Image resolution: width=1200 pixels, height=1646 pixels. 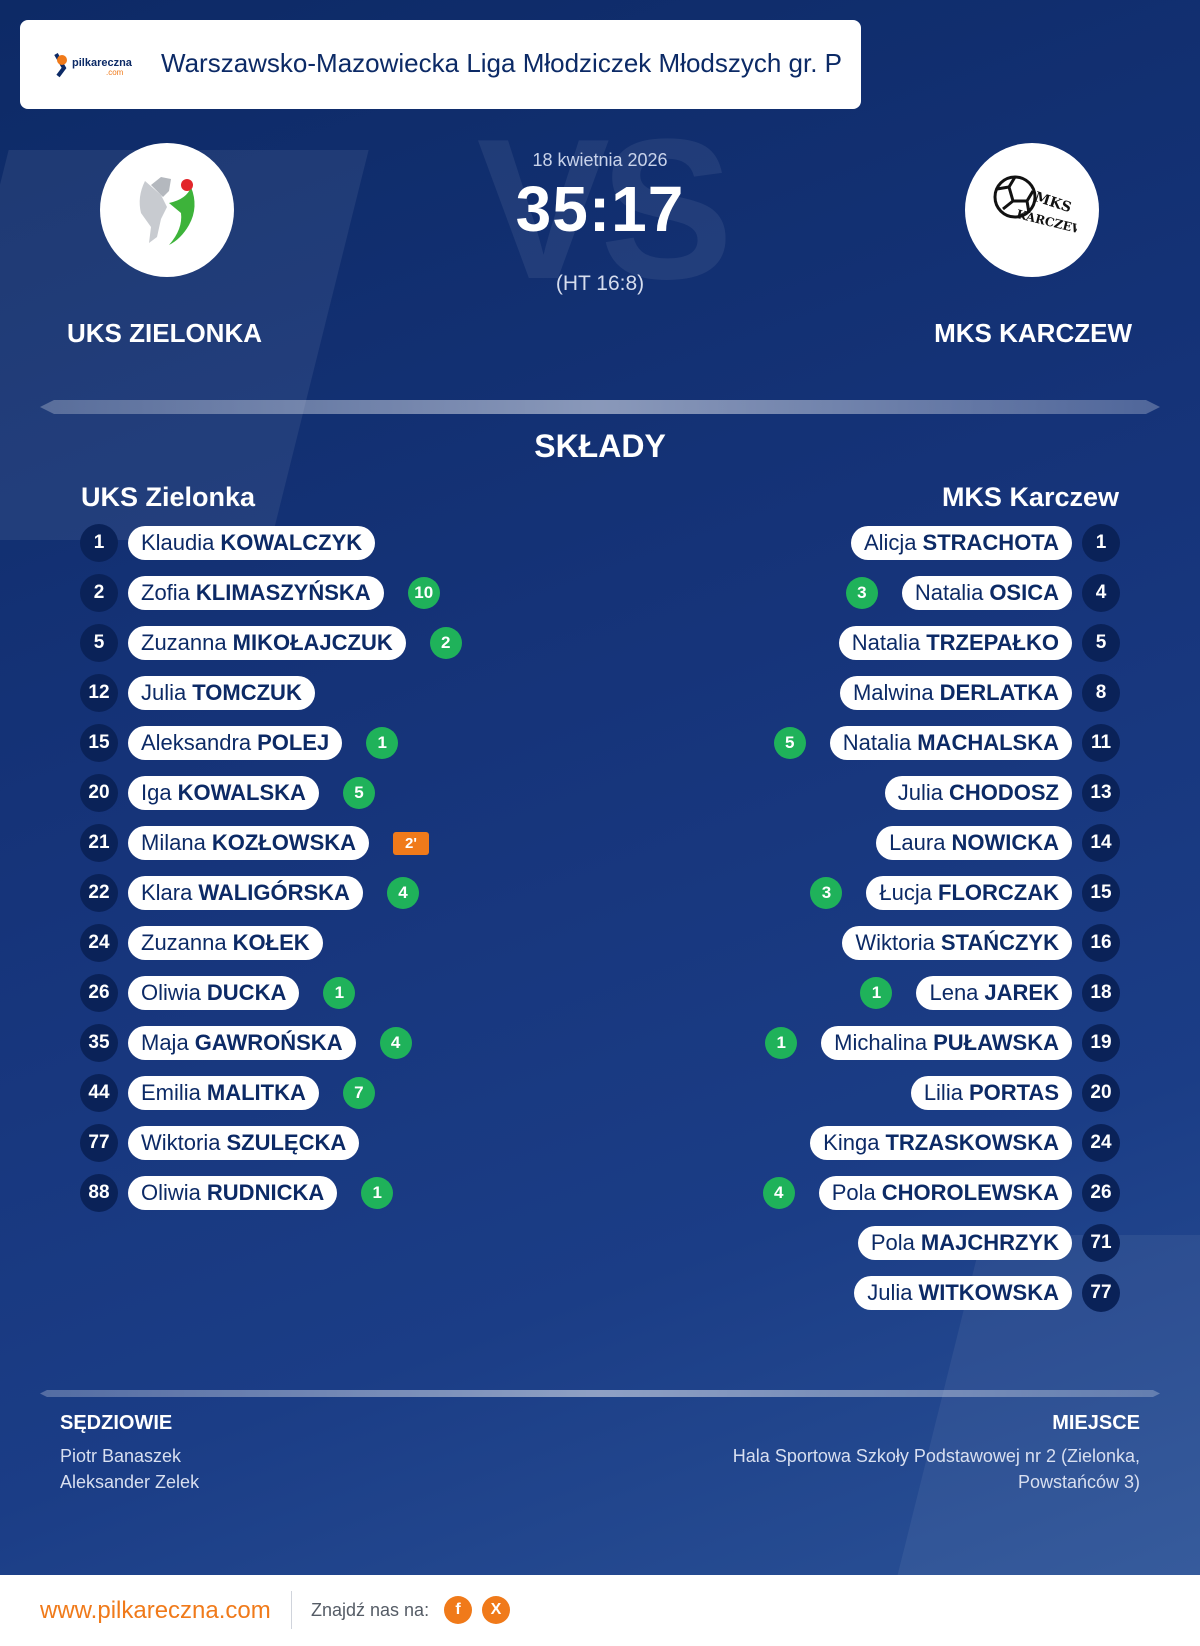 I want to click on goals-badge: 2, so click(x=445, y=643).